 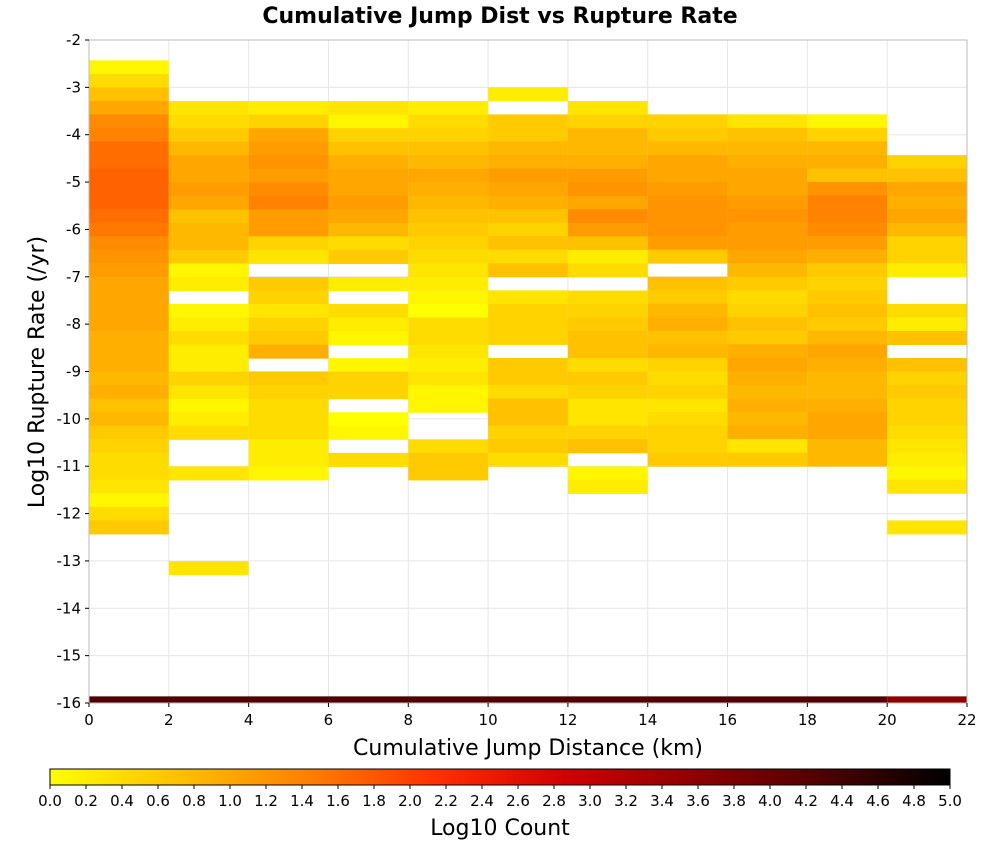 What do you see at coordinates (567, 720) in the screenshot?
I see `x-tick-label: 12` at bounding box center [567, 720].